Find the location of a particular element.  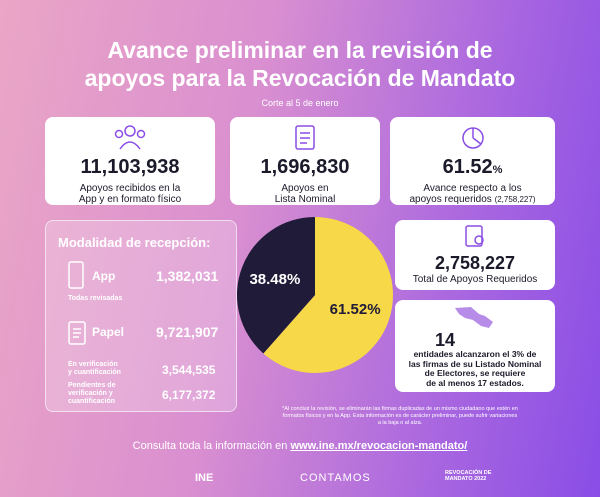

app-label: App is located at coordinates (104, 276).